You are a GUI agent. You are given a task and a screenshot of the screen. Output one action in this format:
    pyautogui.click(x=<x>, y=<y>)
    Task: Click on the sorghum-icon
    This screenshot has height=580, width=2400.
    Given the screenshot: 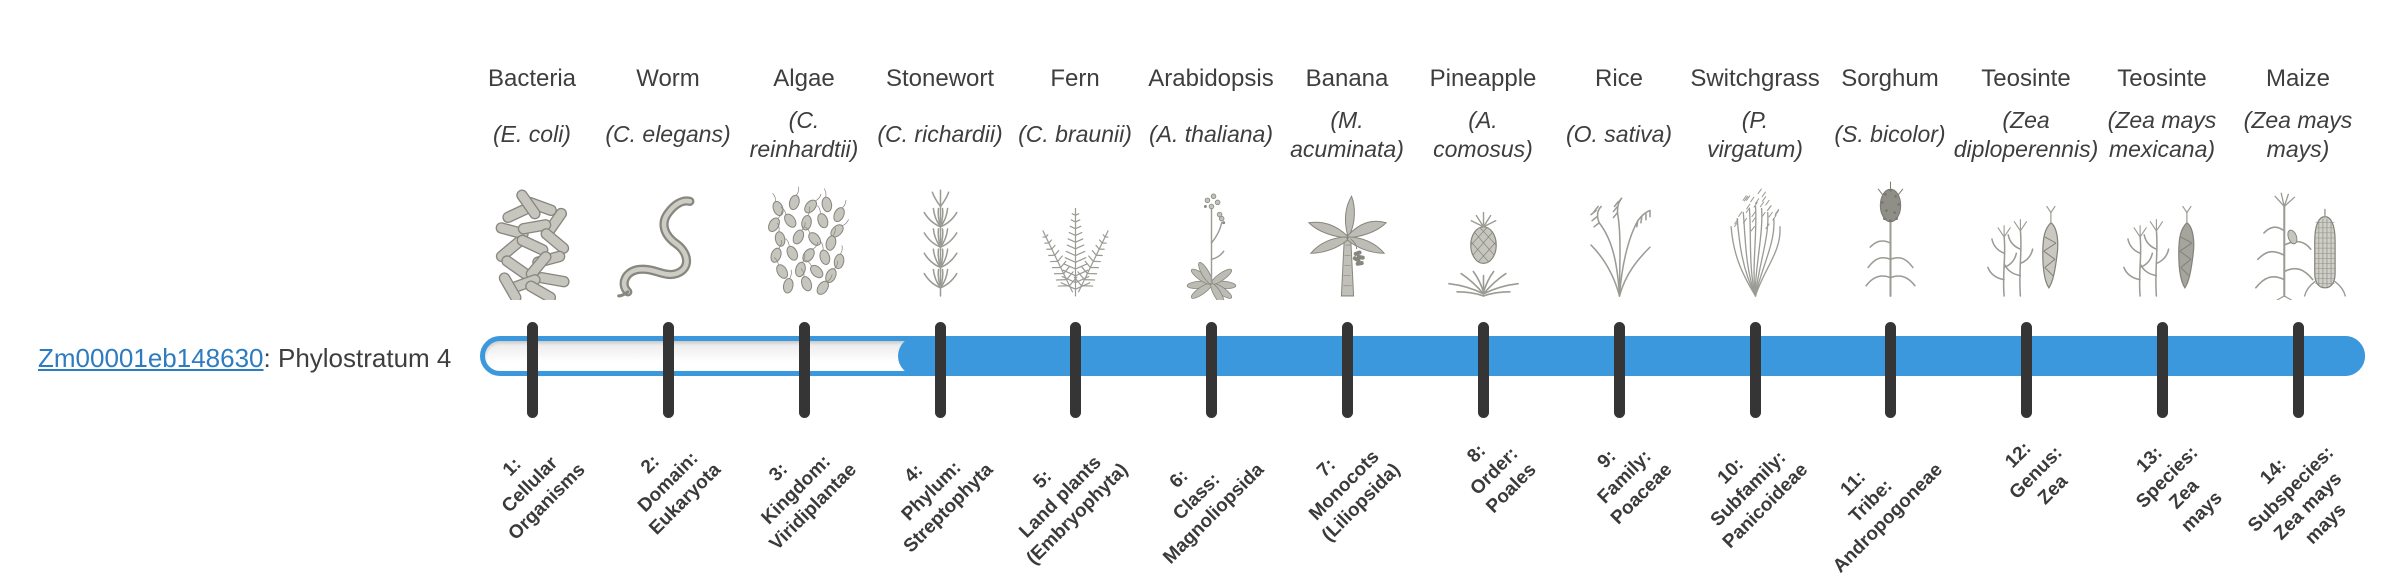 What is the action you would take?
    pyautogui.click(x=1890, y=239)
    